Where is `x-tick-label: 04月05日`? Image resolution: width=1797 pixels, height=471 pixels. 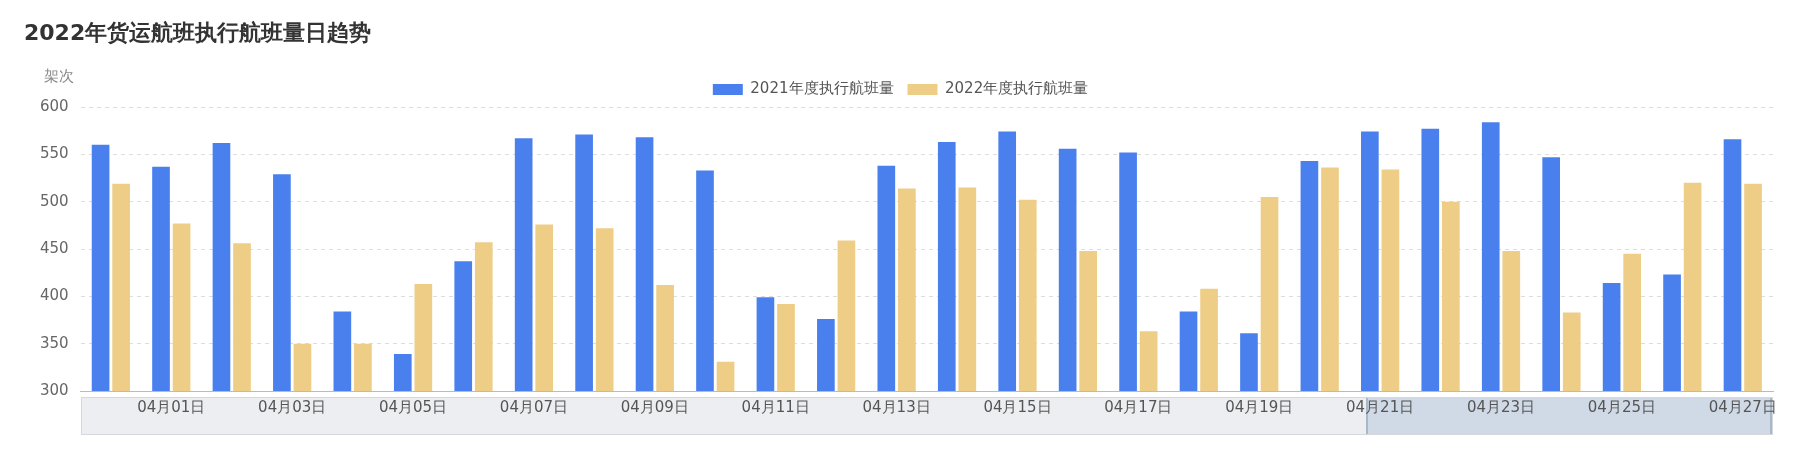
x-tick-label: 04月05日 is located at coordinates (413, 406).